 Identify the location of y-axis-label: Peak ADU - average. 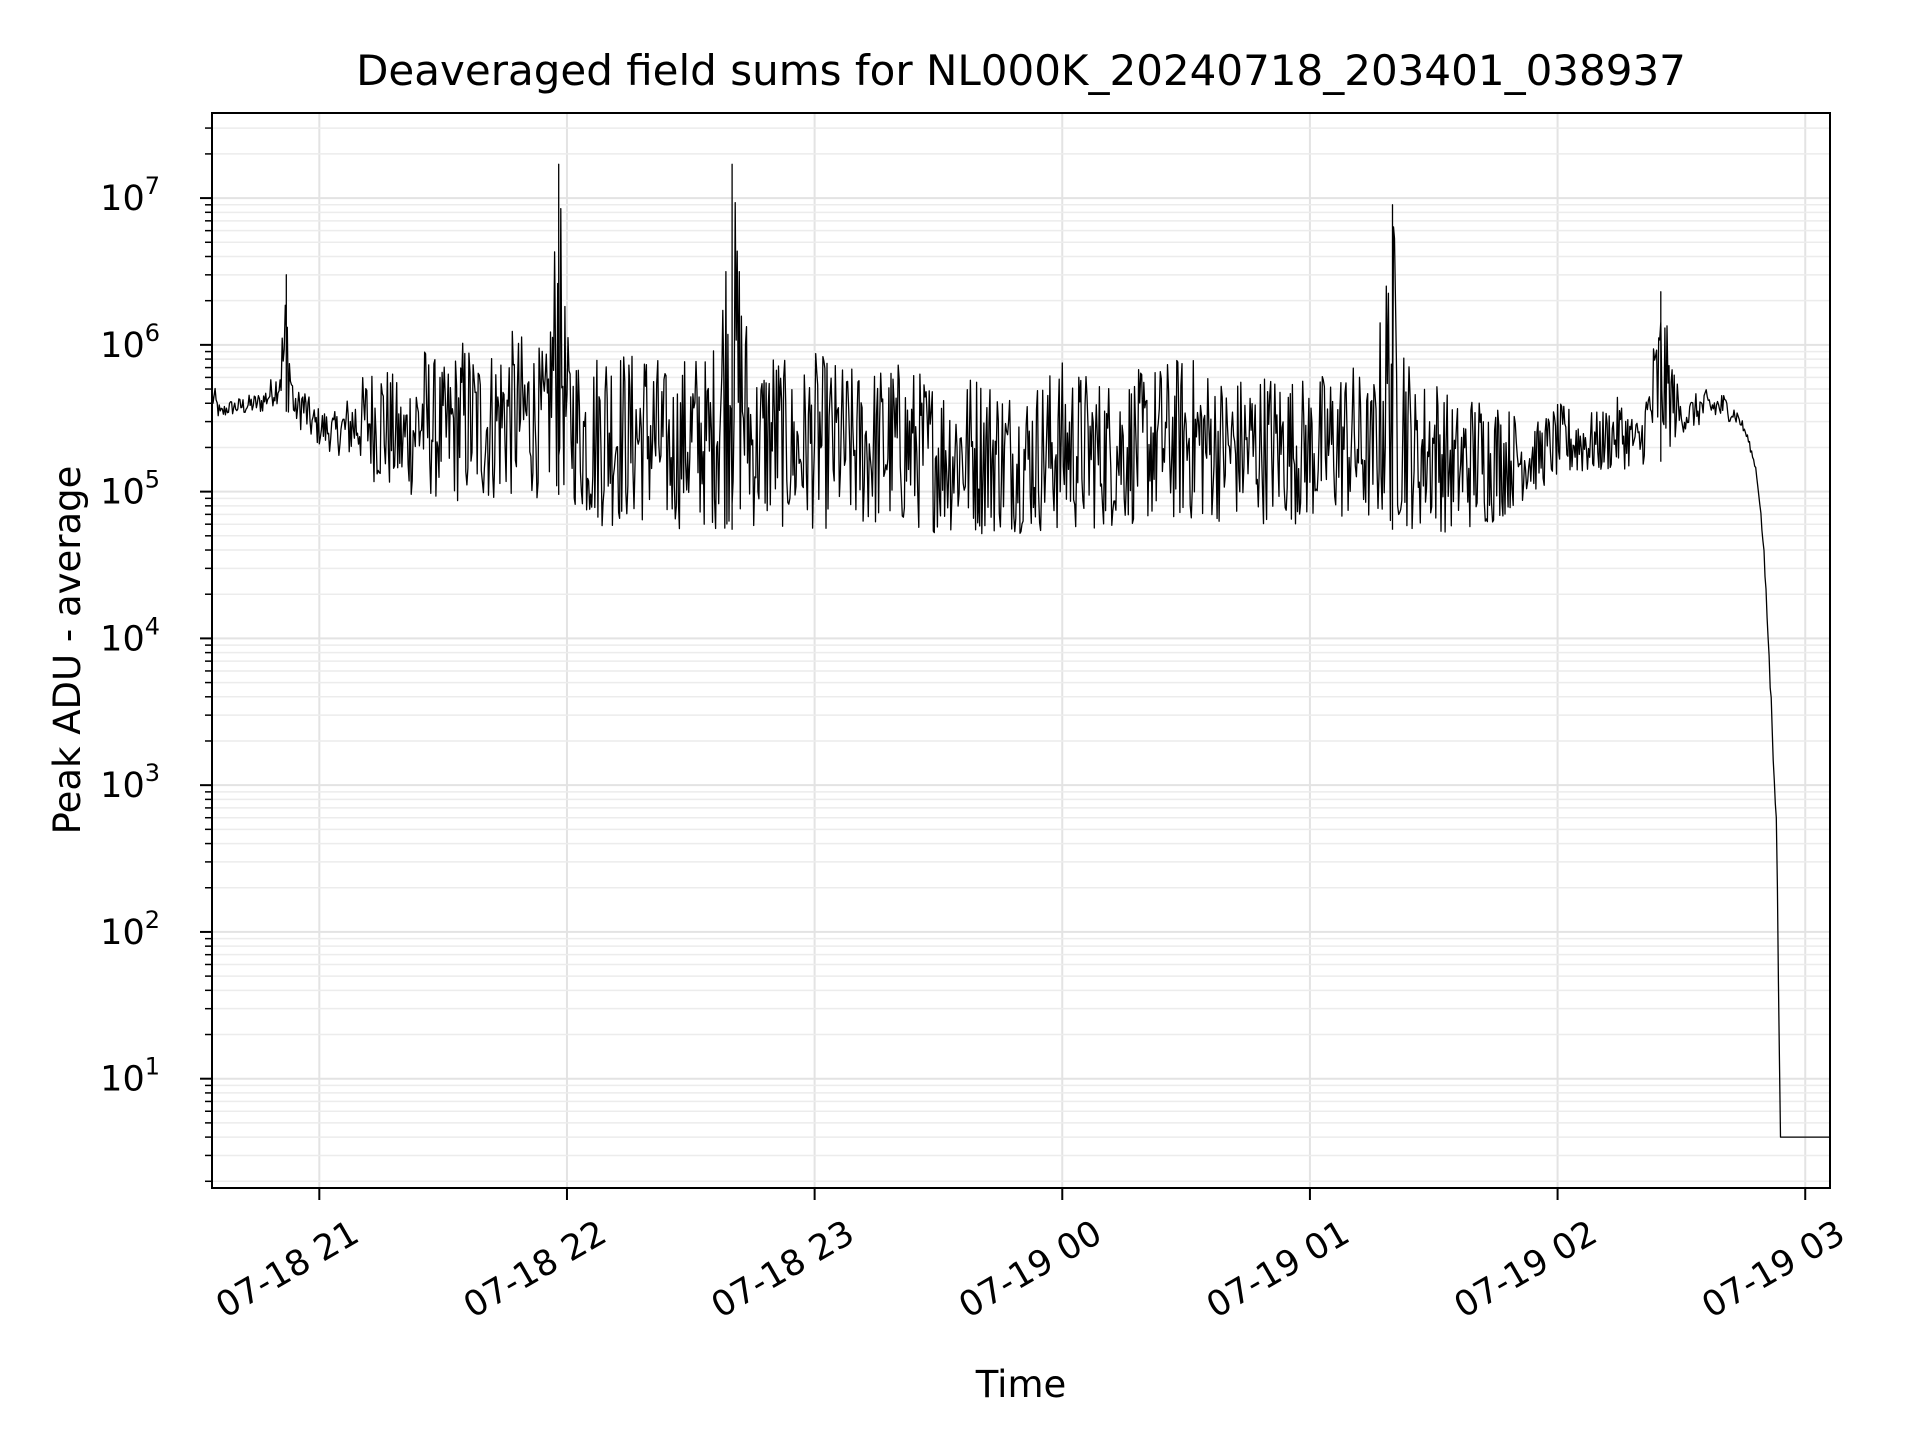
(67, 650).